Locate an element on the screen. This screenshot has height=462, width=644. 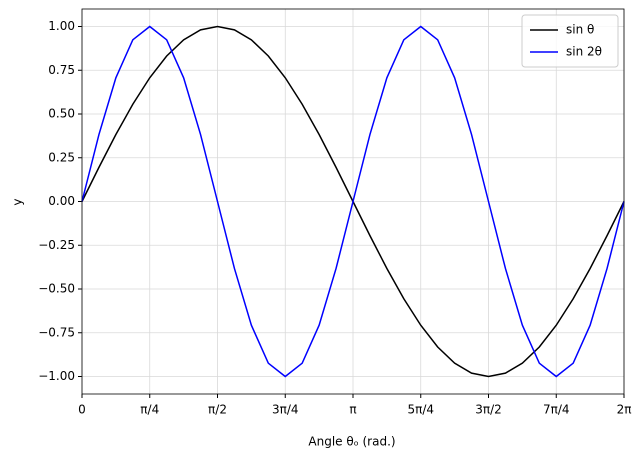
y-tick-label: 0.25 is located at coordinates (61, 157).